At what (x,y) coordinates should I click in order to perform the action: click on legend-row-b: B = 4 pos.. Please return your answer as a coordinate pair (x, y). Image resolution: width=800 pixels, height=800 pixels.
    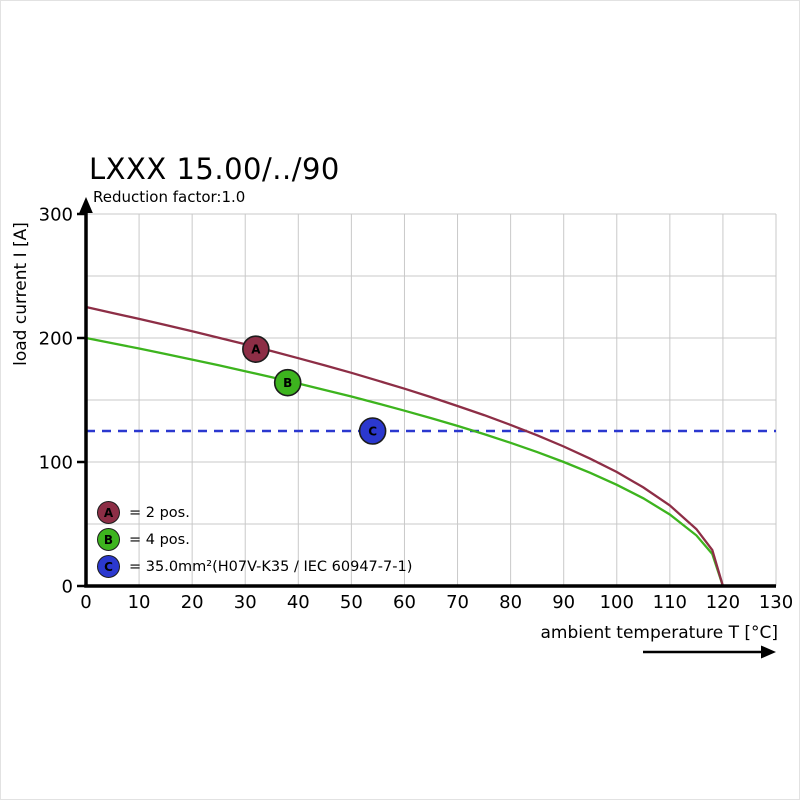
    Looking at the image, I should click on (254, 539).